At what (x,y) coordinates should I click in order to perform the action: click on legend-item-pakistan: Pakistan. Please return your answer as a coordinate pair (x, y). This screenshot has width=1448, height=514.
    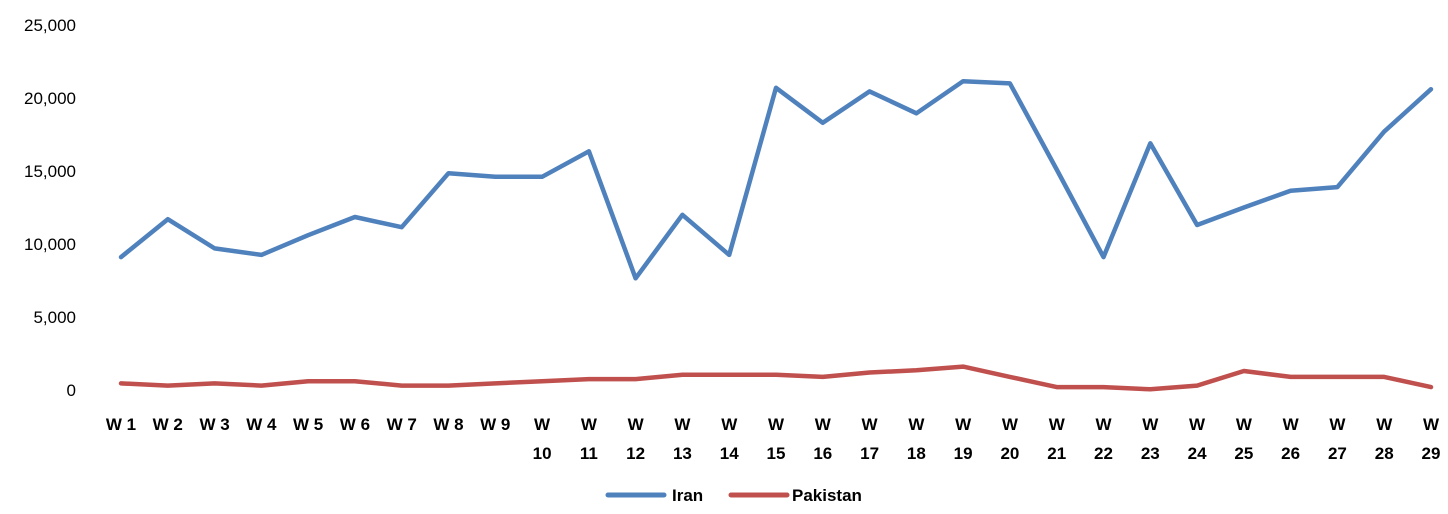
    Looking at the image, I should click on (795, 495).